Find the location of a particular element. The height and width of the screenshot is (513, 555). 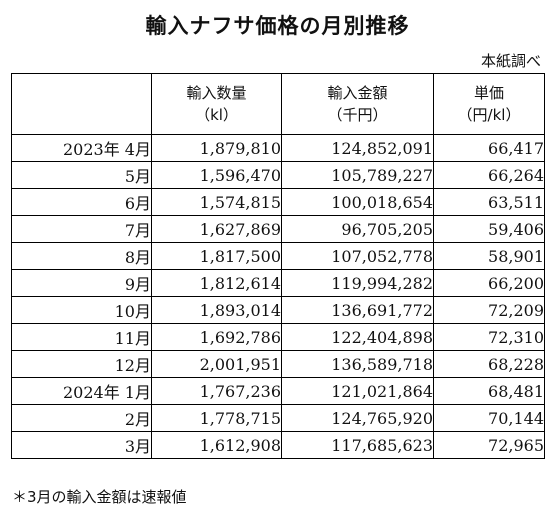

header-amount-label: 輸入金額 is located at coordinates (357, 93).